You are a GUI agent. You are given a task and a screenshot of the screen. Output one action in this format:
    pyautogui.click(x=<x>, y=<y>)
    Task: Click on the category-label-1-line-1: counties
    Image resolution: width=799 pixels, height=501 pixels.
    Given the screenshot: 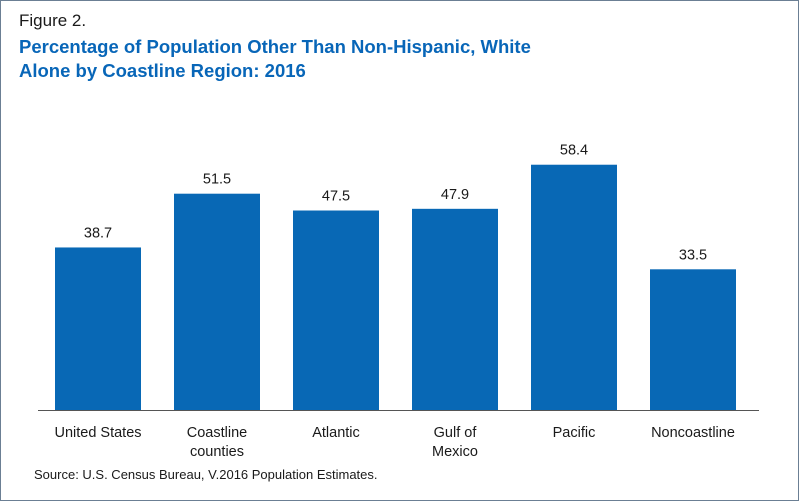 What is the action you would take?
    pyautogui.click(x=217, y=452)
    